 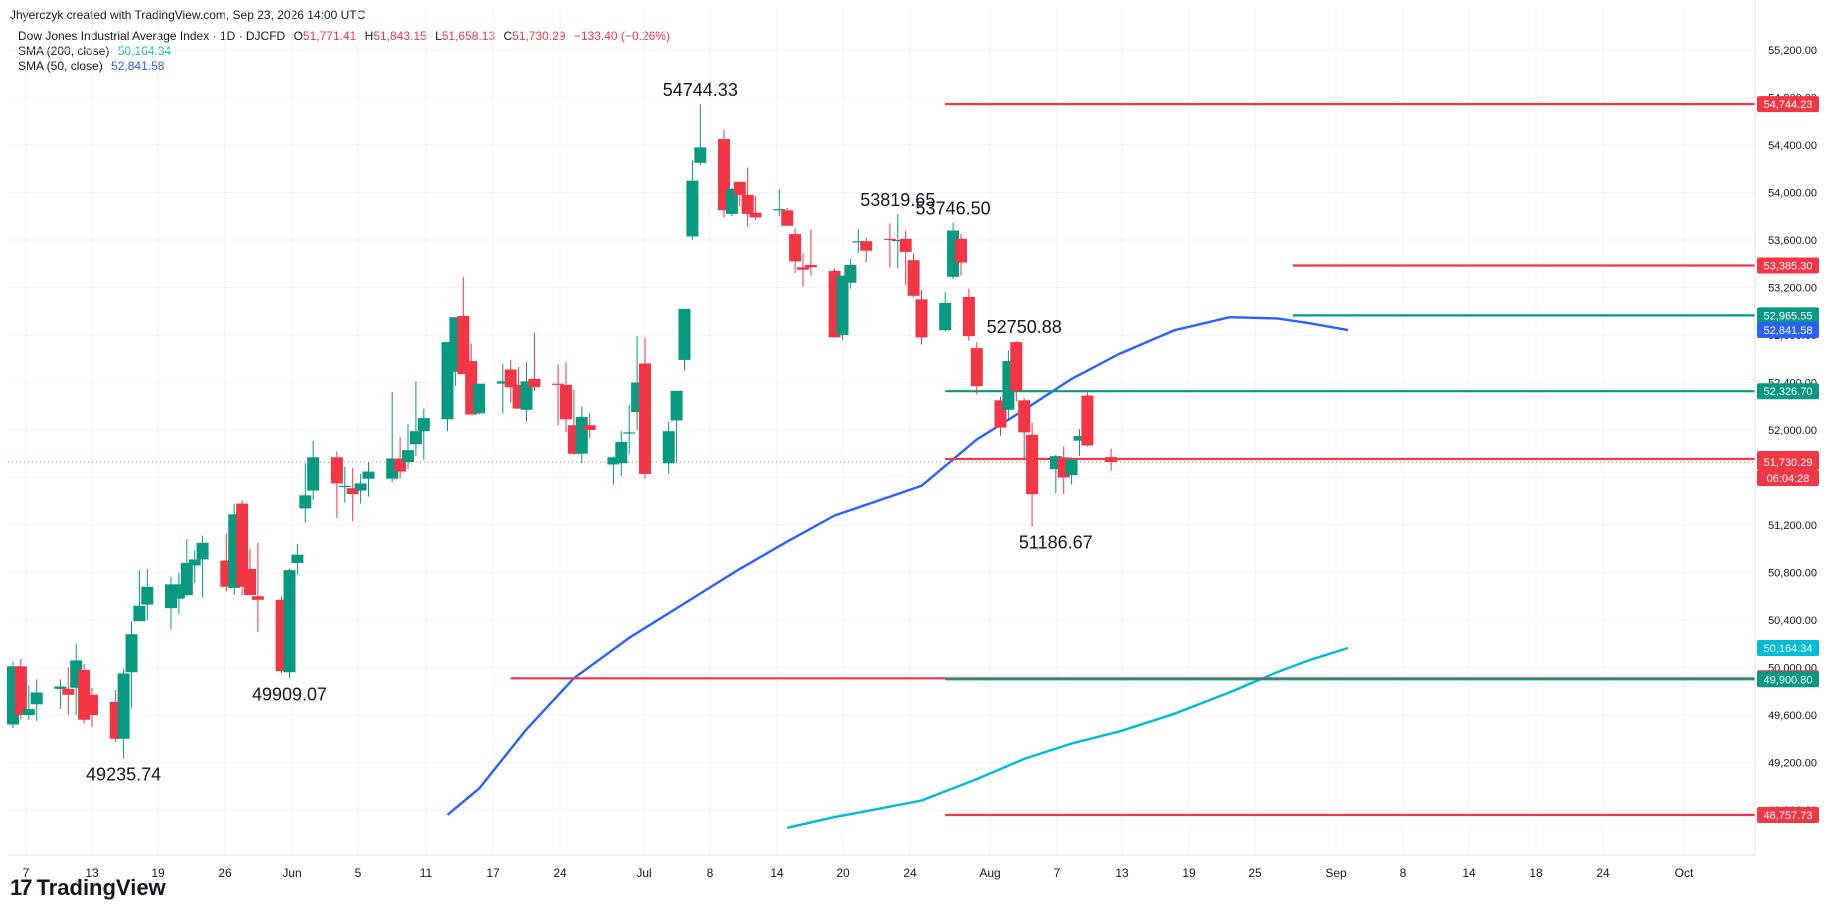 I want to click on time-axis-tick-label: Jun, so click(x=291, y=873).